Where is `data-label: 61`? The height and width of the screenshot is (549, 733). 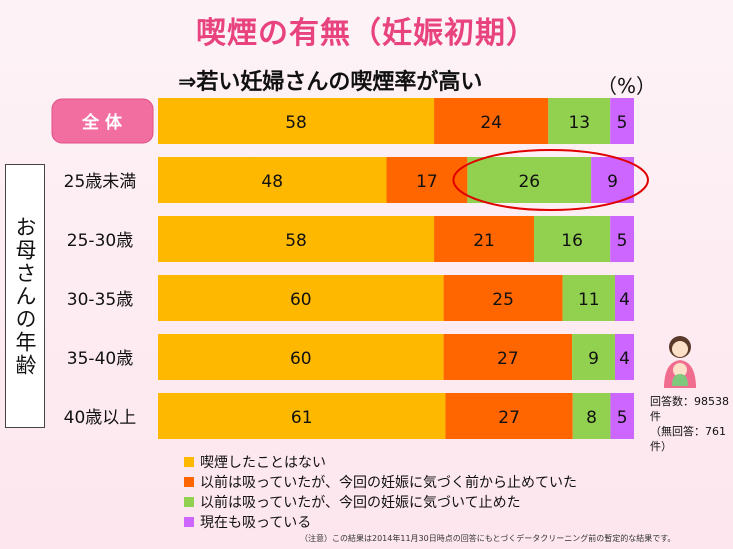 data-label: 61 is located at coordinates (302, 418).